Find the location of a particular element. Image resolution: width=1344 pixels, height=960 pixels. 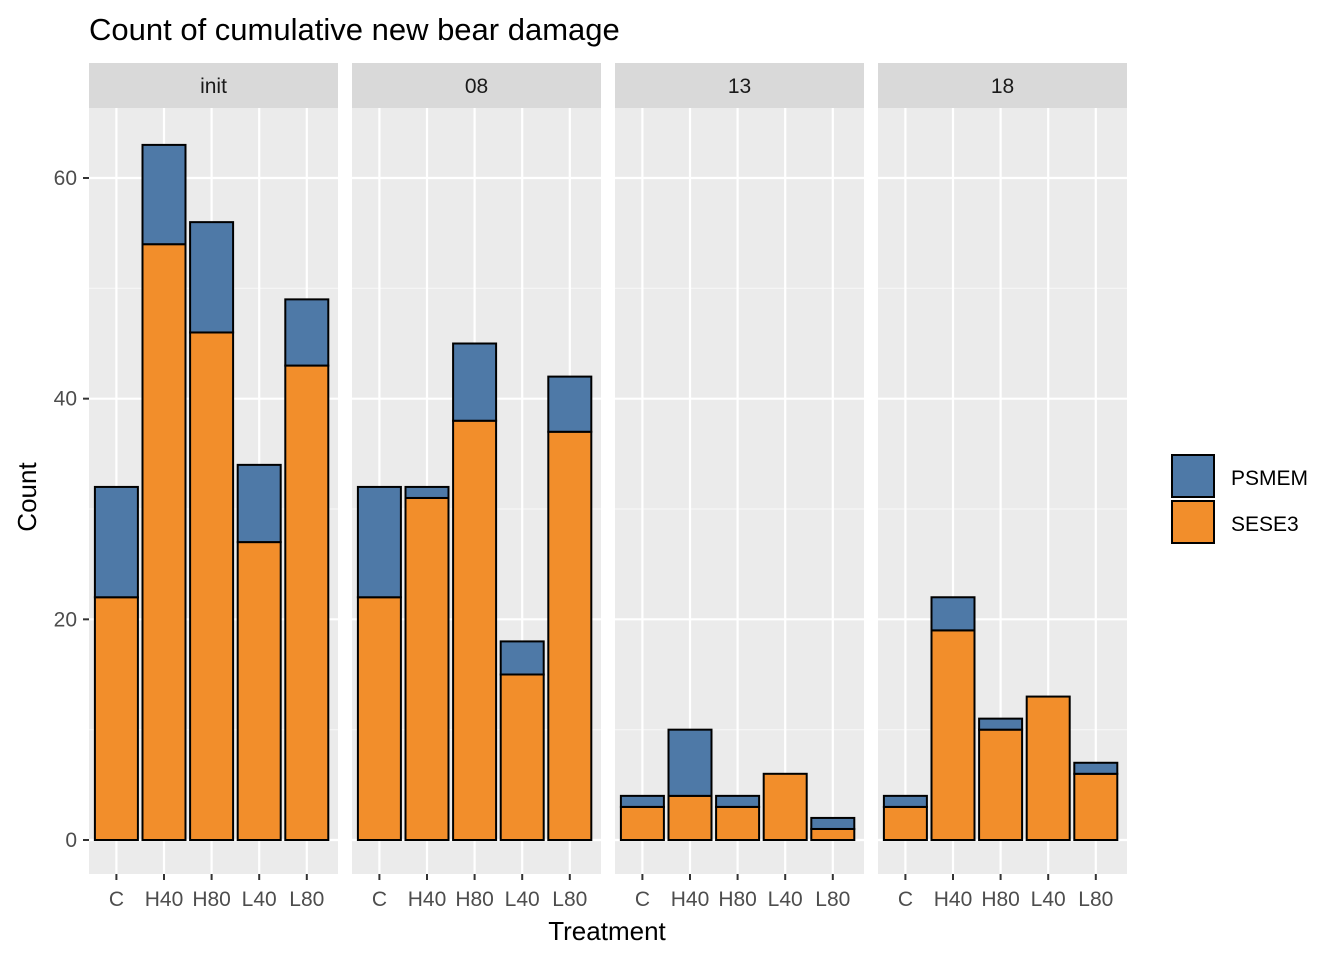

facet-strip-label: 08 is located at coordinates (476, 86).